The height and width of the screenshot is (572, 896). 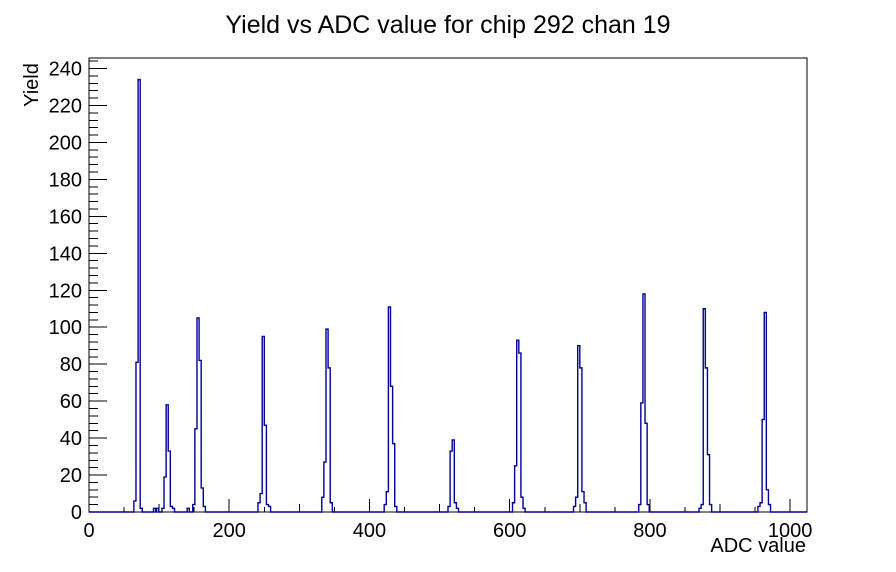 What do you see at coordinates (76, 513) in the screenshot?
I see `y-tick-label: 0` at bounding box center [76, 513].